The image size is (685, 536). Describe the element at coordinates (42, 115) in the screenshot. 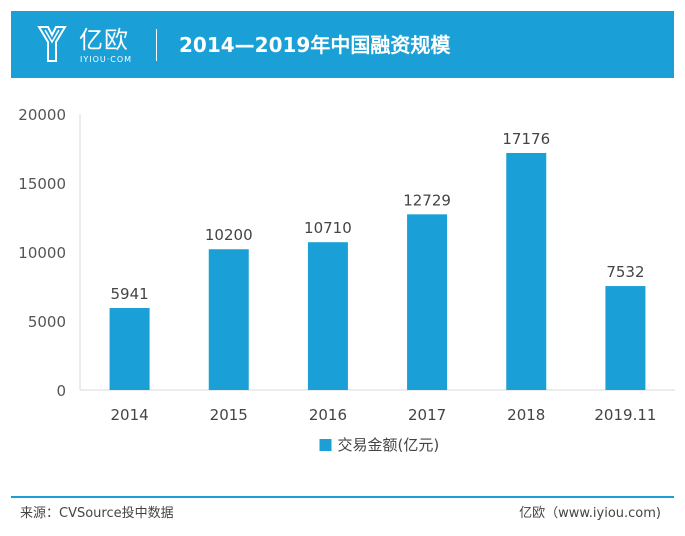

I see `y-tick-label: 20000` at that location.